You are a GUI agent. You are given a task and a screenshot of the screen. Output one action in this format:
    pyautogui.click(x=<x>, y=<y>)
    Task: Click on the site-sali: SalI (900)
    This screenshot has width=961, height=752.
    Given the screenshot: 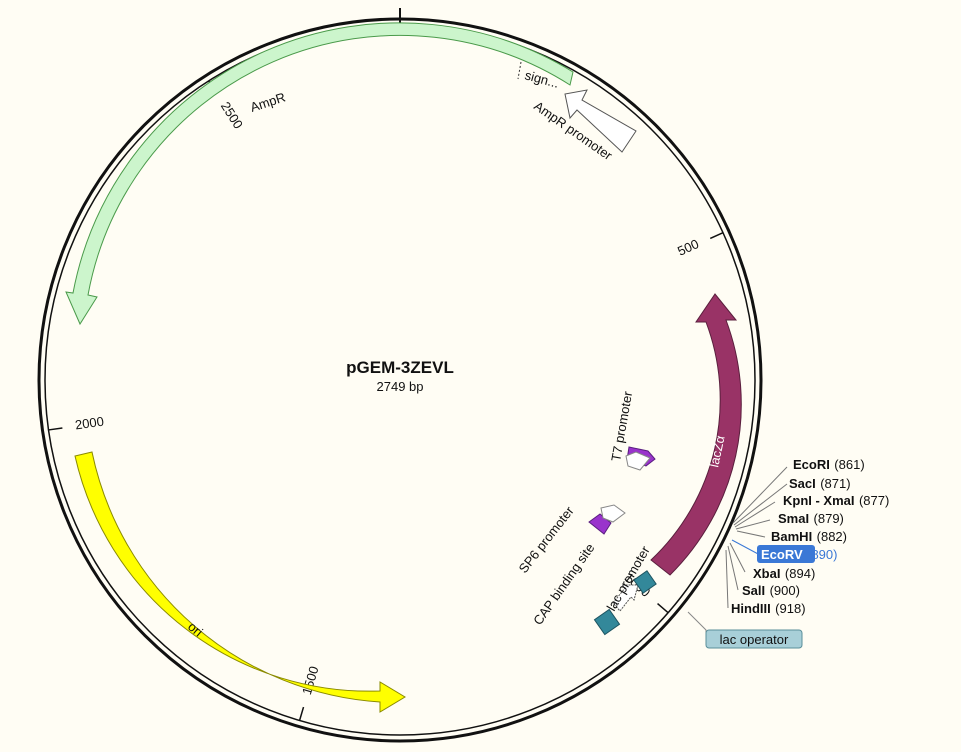 What is the action you would take?
    pyautogui.click(x=771, y=590)
    